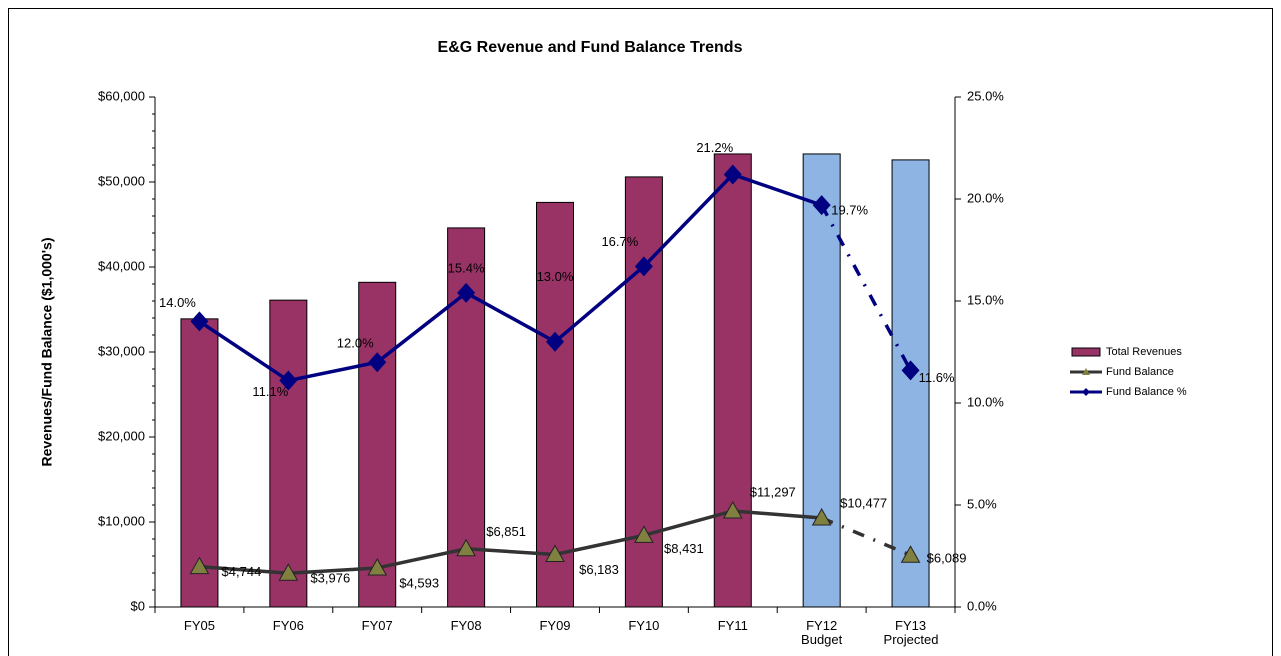  What do you see at coordinates (121, 180) in the screenshot?
I see `y-tick-label: $50,000` at bounding box center [121, 180].